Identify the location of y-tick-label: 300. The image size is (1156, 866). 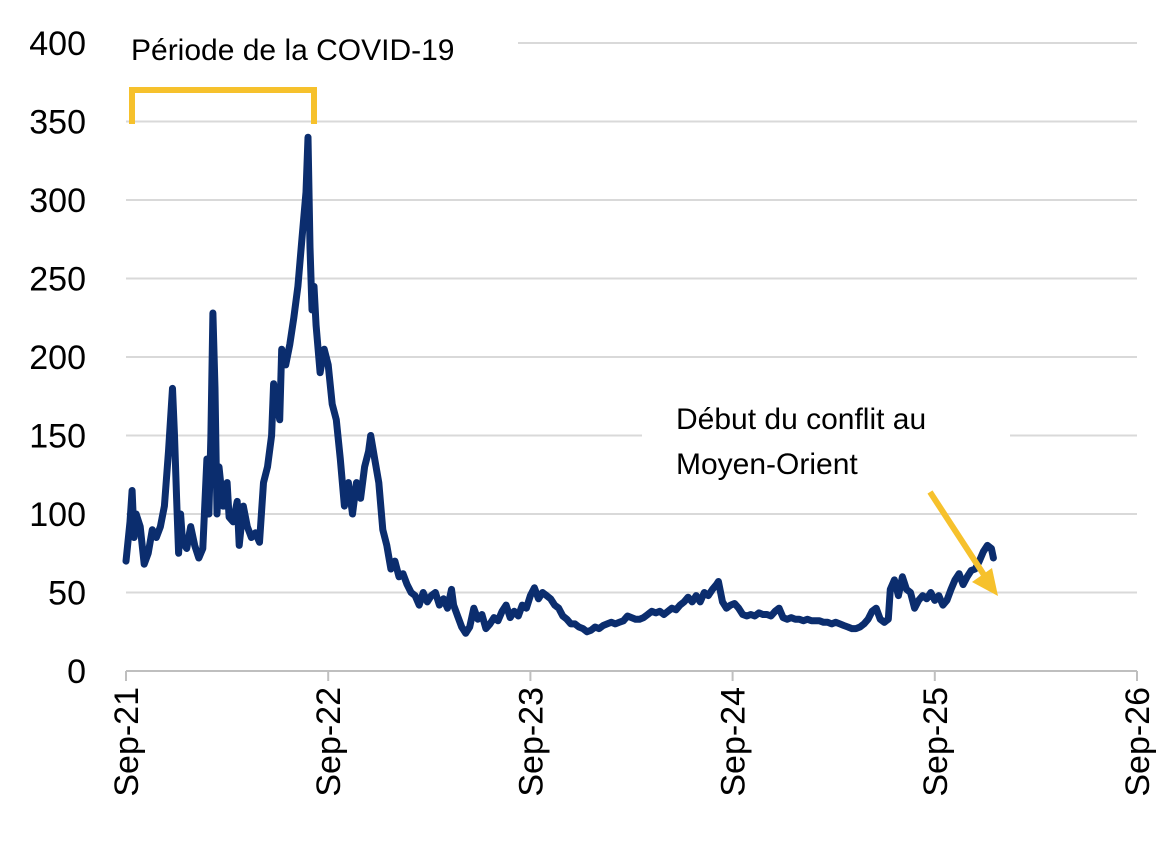
(57, 201).